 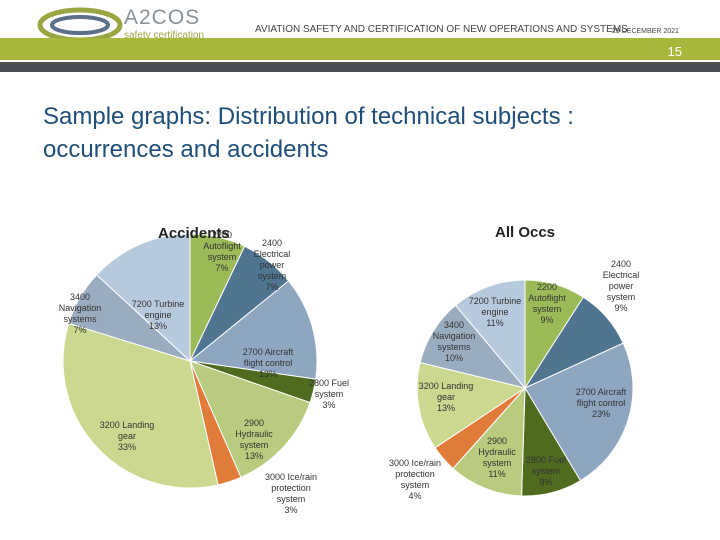 What do you see at coordinates (674, 51) in the screenshot?
I see `page-number: 15` at bounding box center [674, 51].